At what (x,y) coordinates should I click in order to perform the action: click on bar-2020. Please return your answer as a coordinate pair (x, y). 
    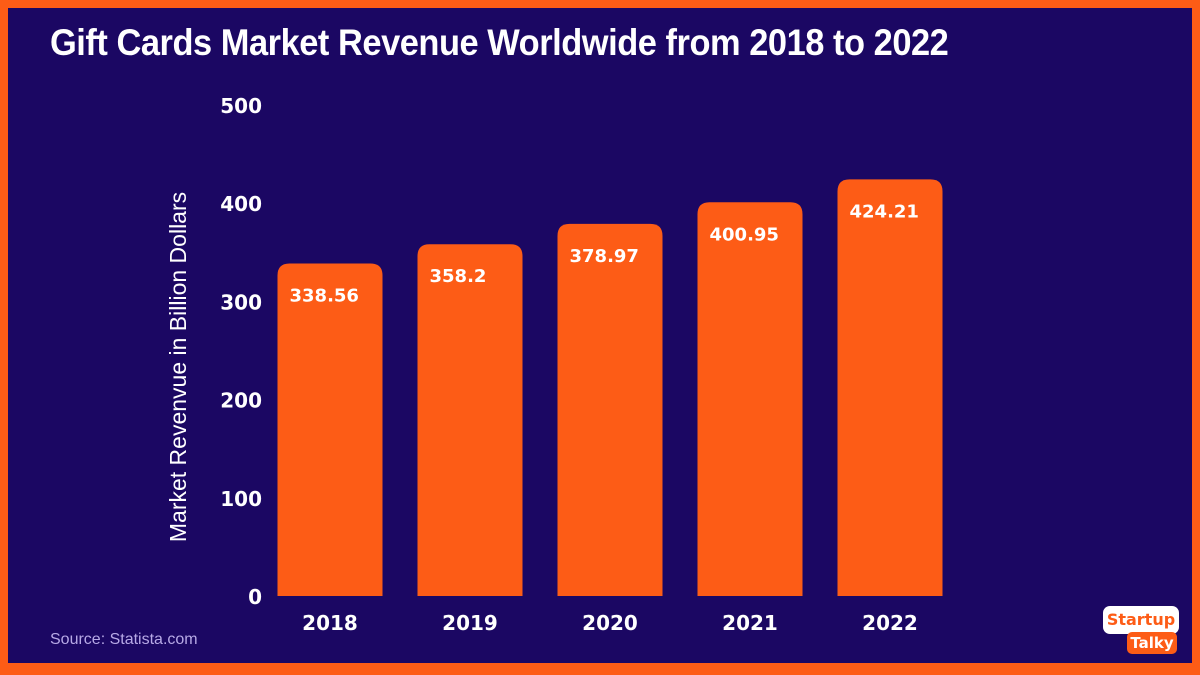
    Looking at the image, I should click on (610, 410).